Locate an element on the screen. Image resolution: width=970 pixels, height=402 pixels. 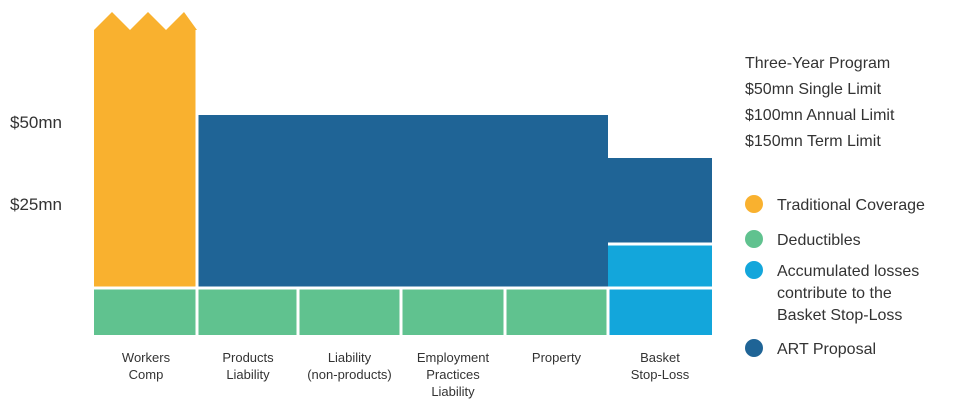
category-label: Practices is located at coordinates (453, 374).